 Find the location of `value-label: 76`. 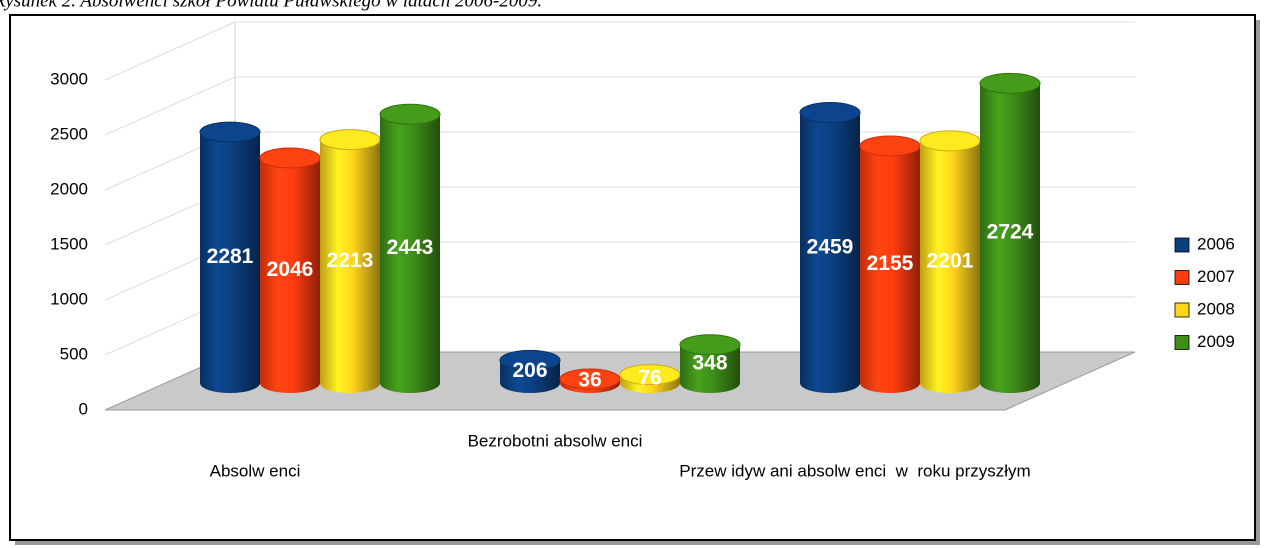

value-label: 76 is located at coordinates (649, 377).